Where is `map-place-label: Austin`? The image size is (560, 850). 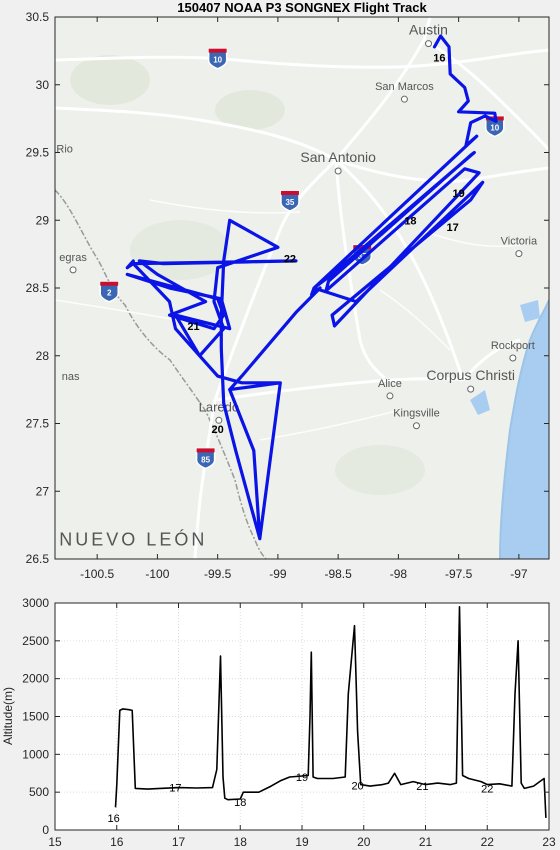
map-place-label: Austin is located at coordinates (428, 30).